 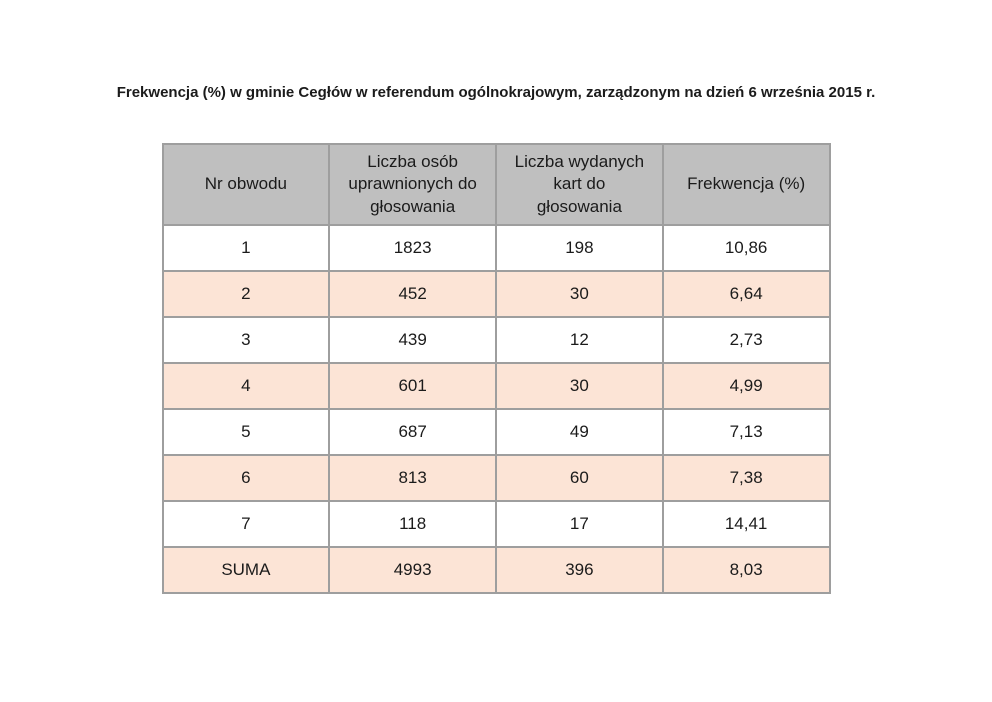 I want to click on header-cell-uprawnieni: Liczba osób uprawnionych do głosowania, so click(x=412, y=184).